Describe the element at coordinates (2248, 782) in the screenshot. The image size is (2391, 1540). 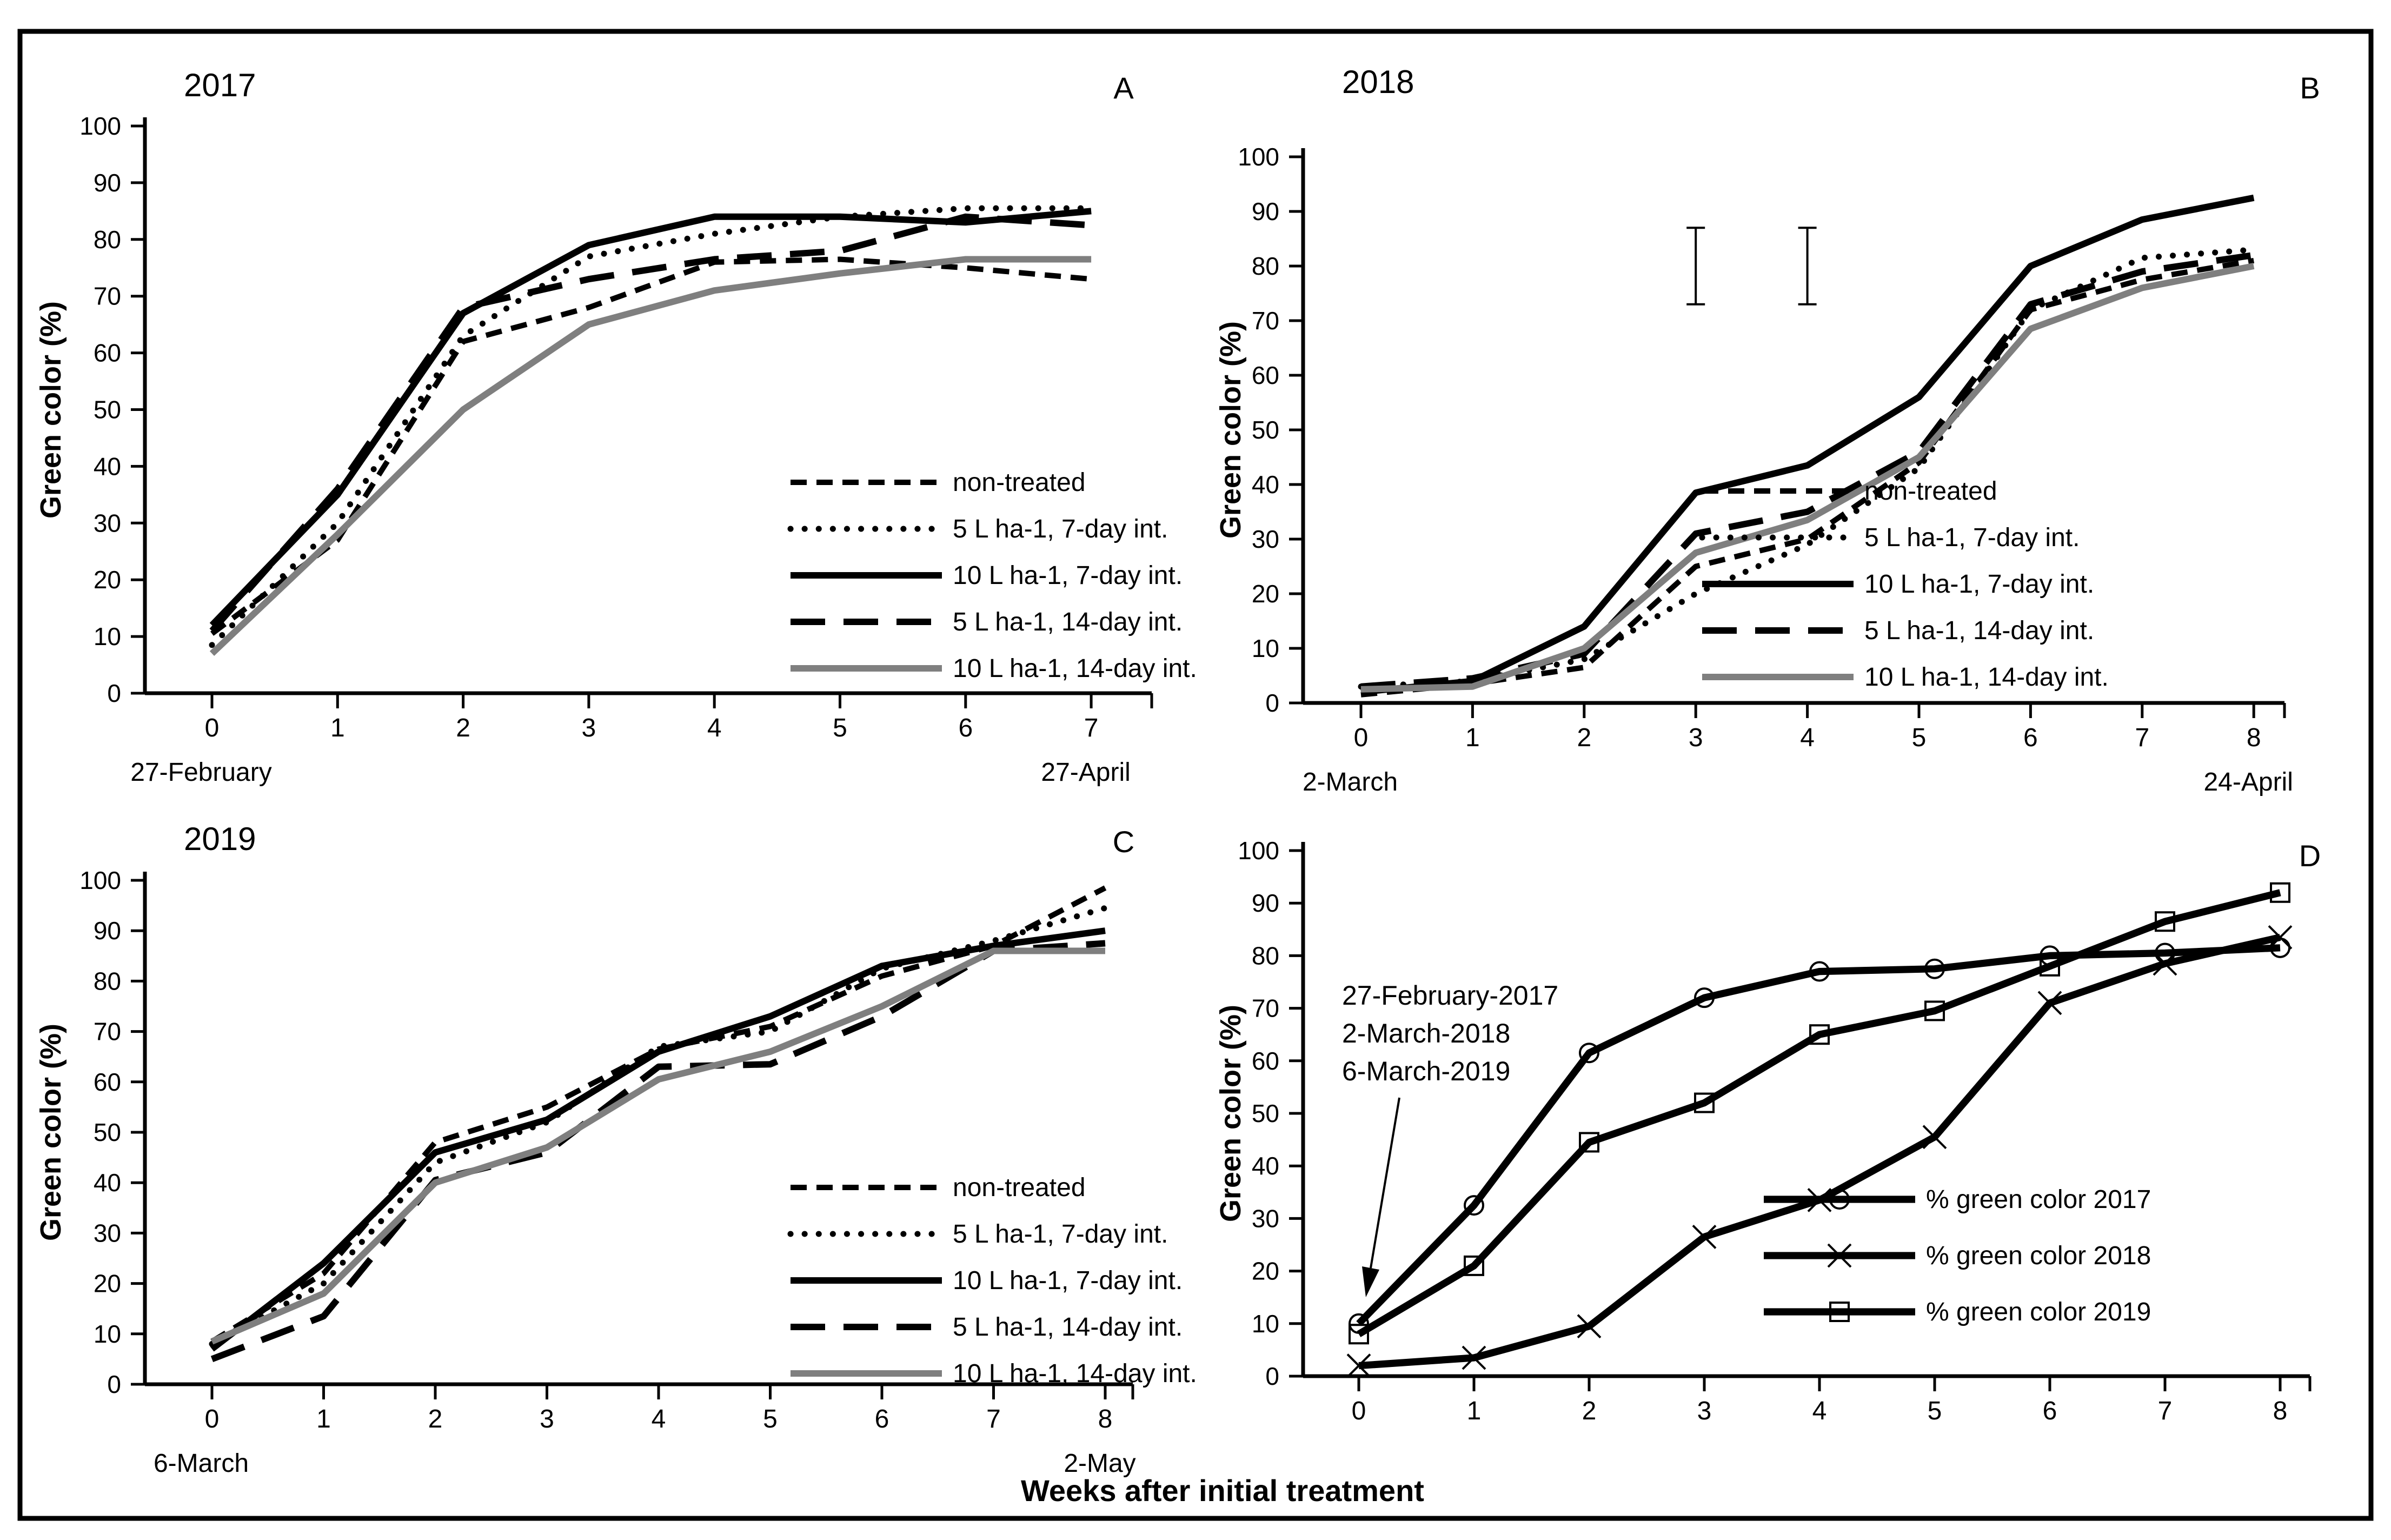
I see `end-date-label: 24-April` at that location.